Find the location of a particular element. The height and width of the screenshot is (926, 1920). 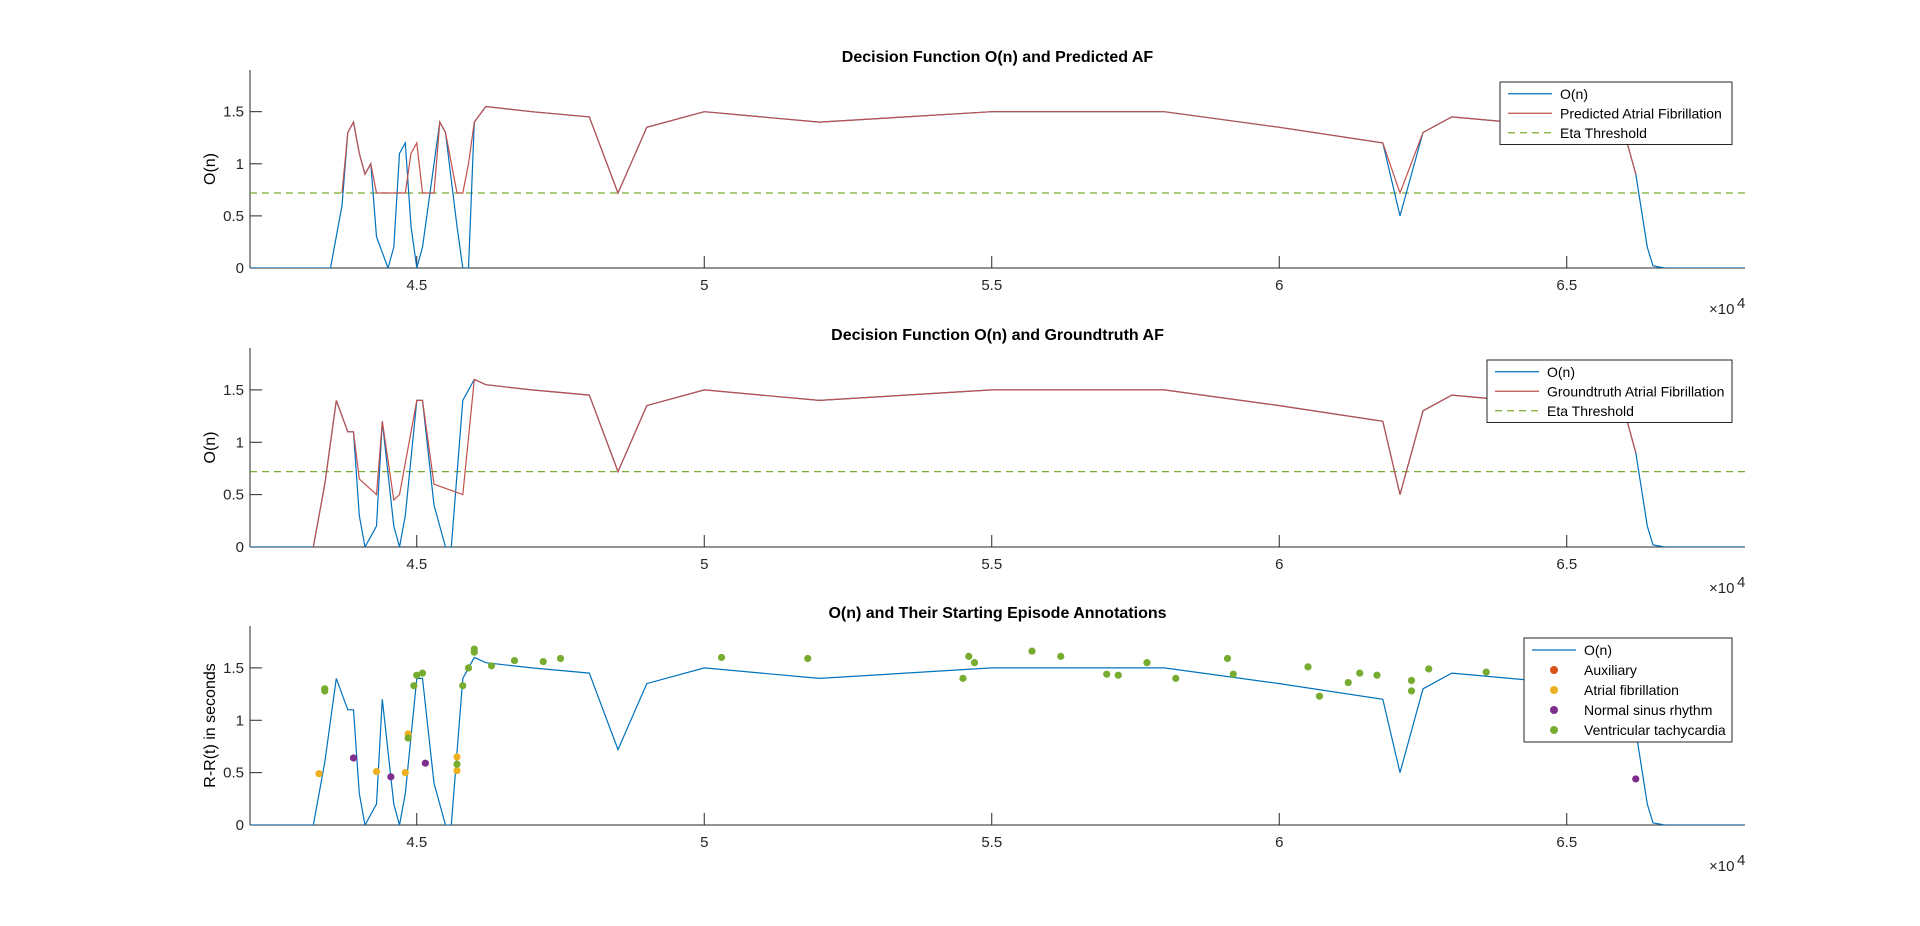

series-line-predicted-atrial-fibrillation is located at coordinates (989, 150).